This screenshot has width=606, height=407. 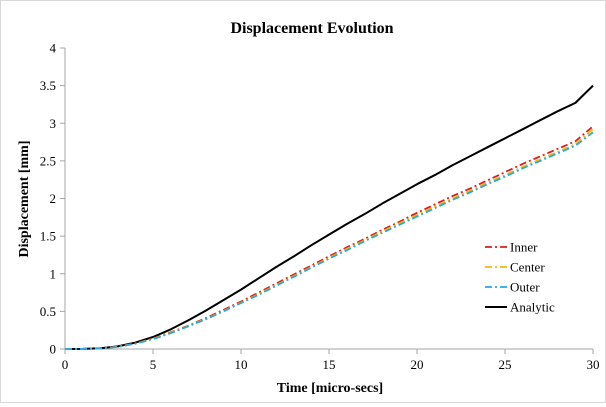 I want to click on y-tick-label: 3, so click(x=53, y=123).